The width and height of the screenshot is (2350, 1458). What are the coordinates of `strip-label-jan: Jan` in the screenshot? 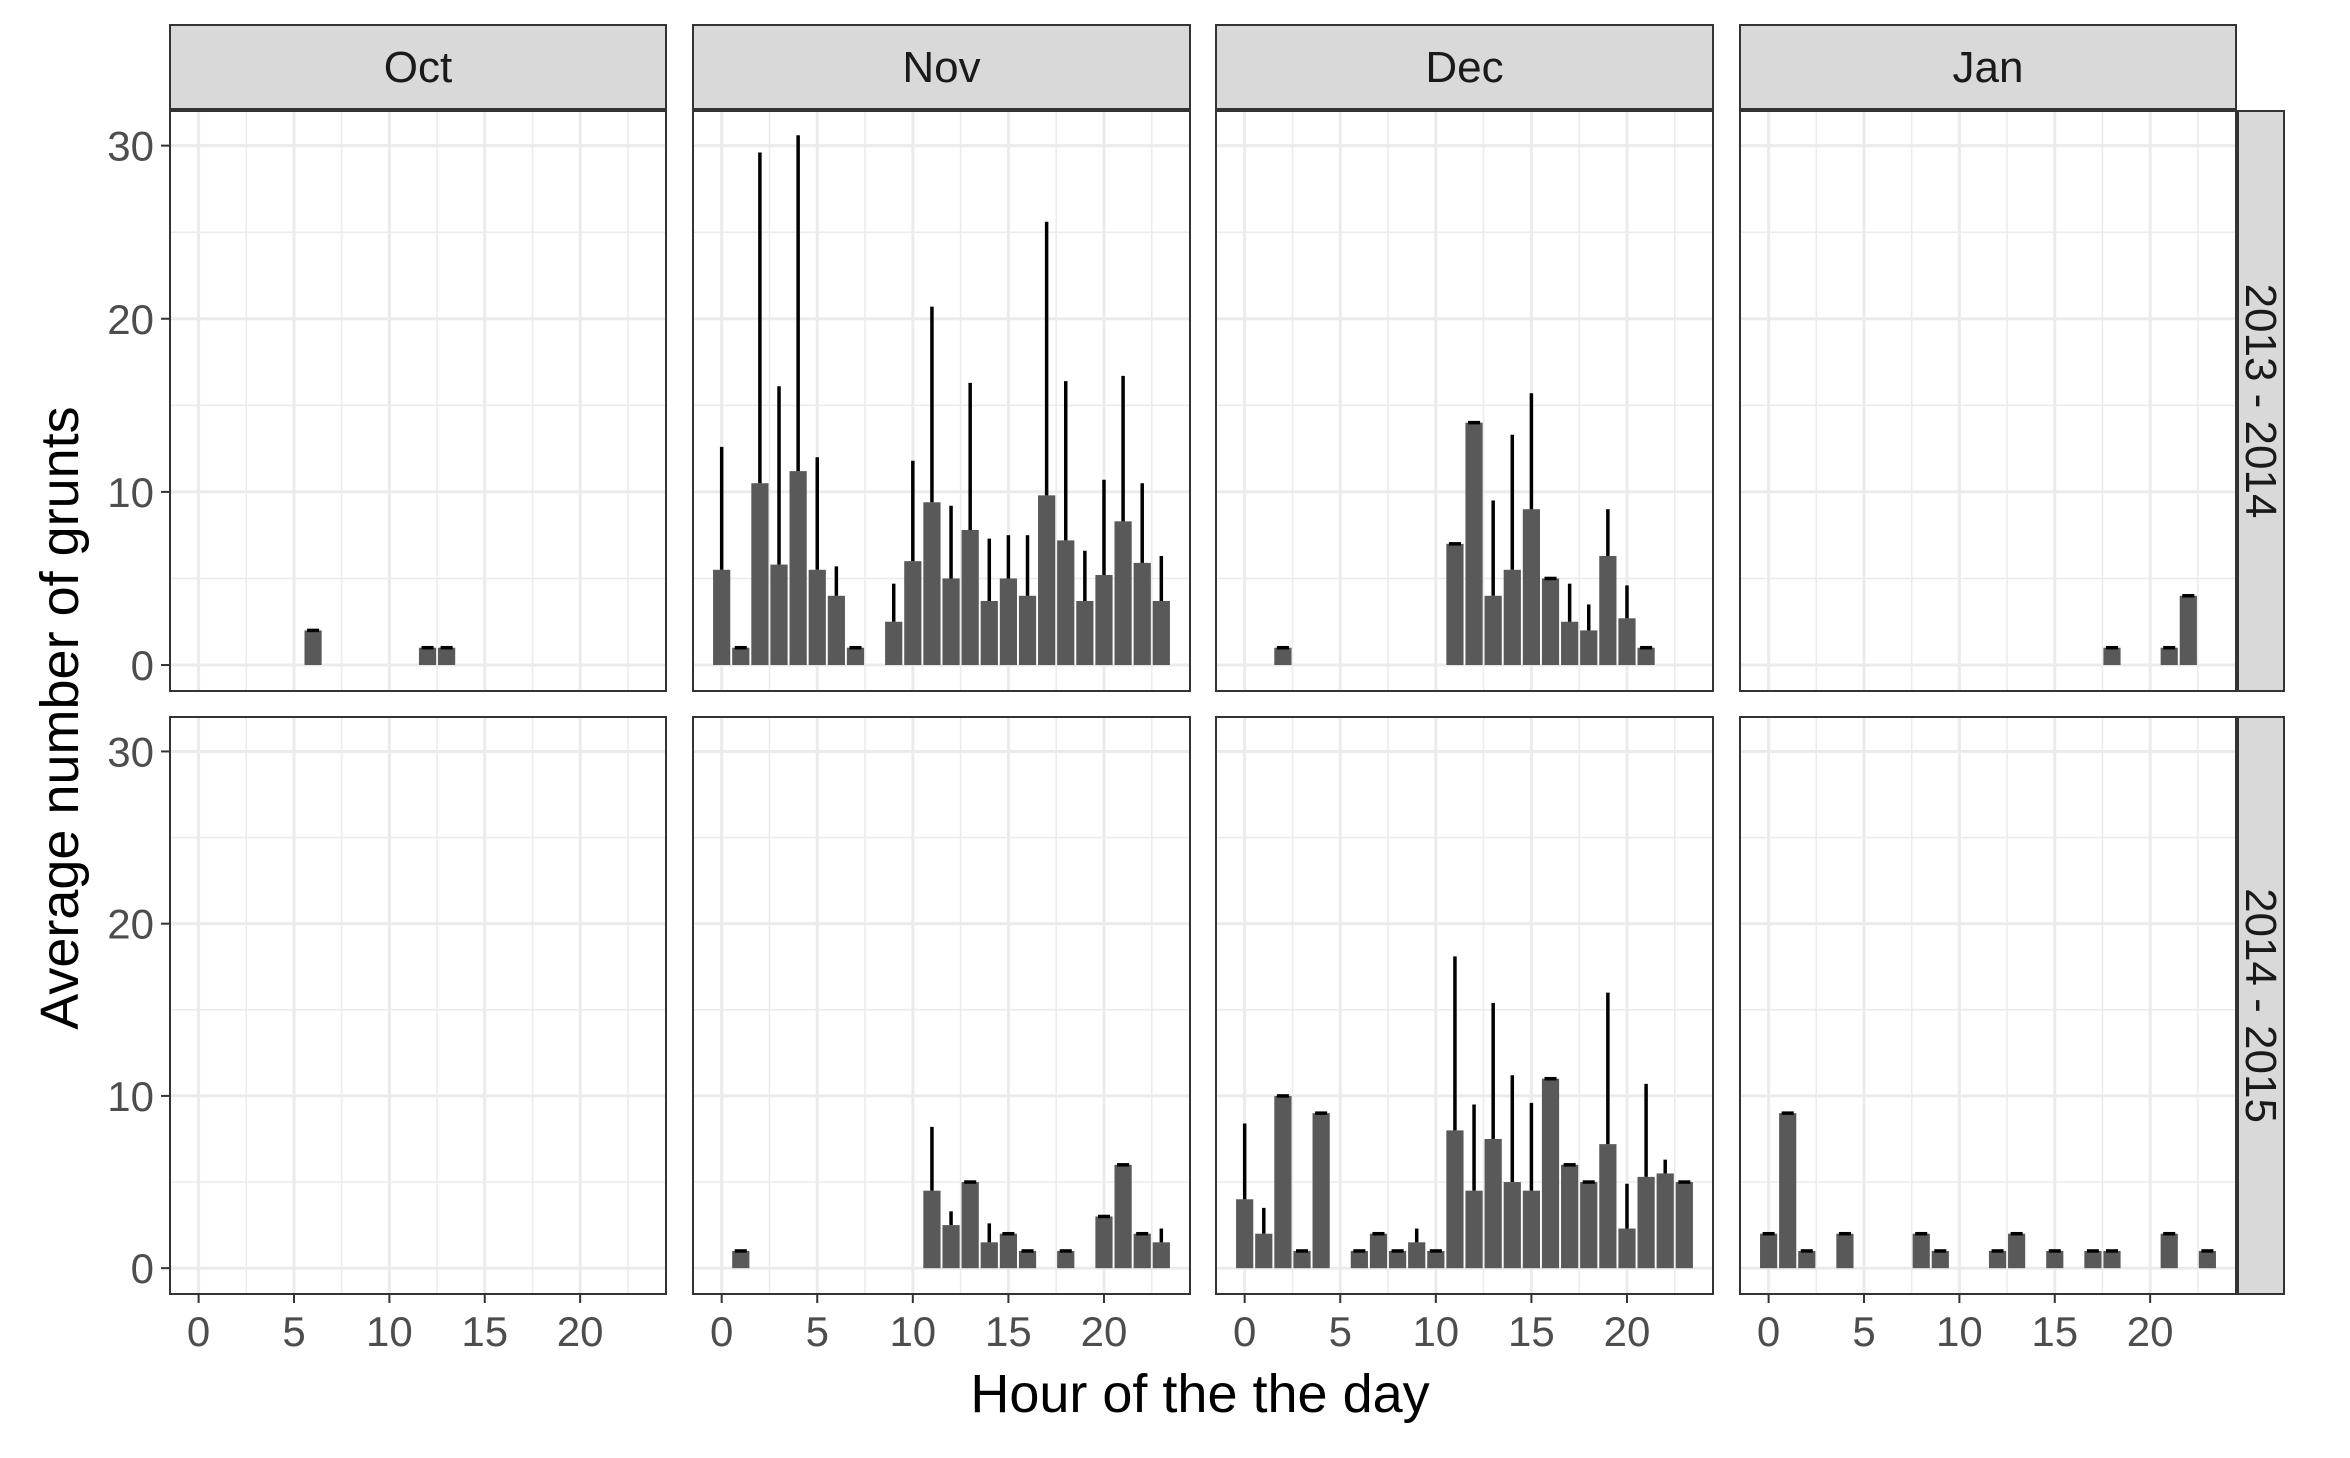 It's located at (1988, 67).